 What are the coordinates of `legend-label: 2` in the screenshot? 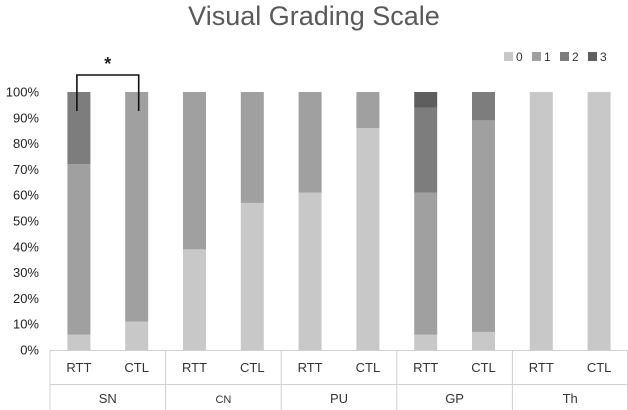 It's located at (575, 57).